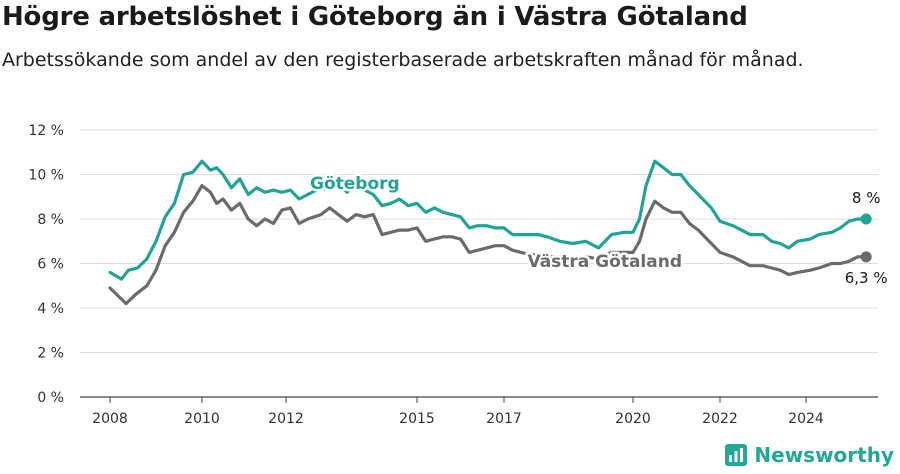  Describe the element at coordinates (824, 455) in the screenshot. I see `brand-name: Newsworthy` at that location.